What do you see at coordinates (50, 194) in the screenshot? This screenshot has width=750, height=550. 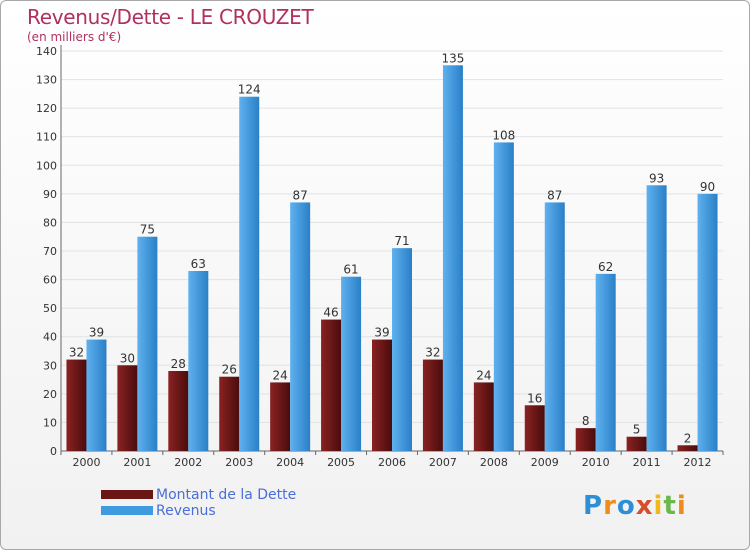 I see `y-tick-label: 90` at bounding box center [50, 194].